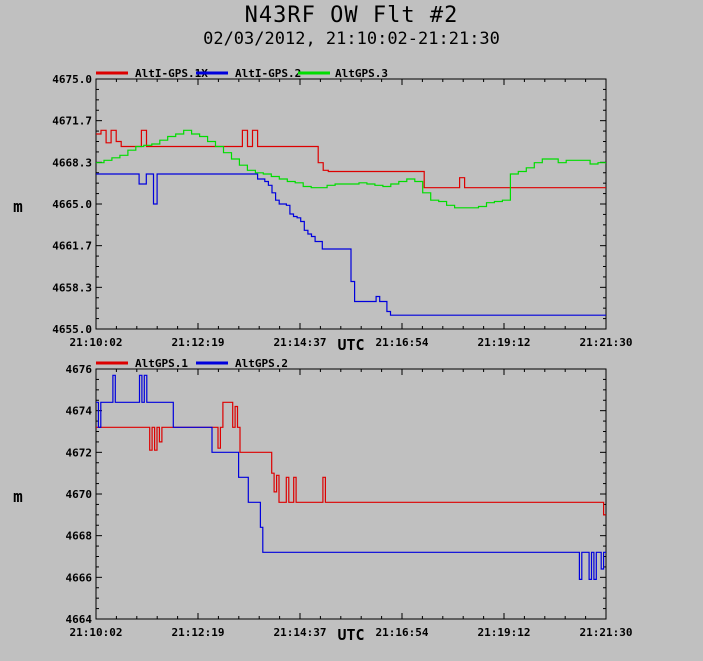 This screenshot has width=703, height=661. What do you see at coordinates (72, 162) in the screenshot?
I see `y-tick-label: 4668.3` at bounding box center [72, 162].